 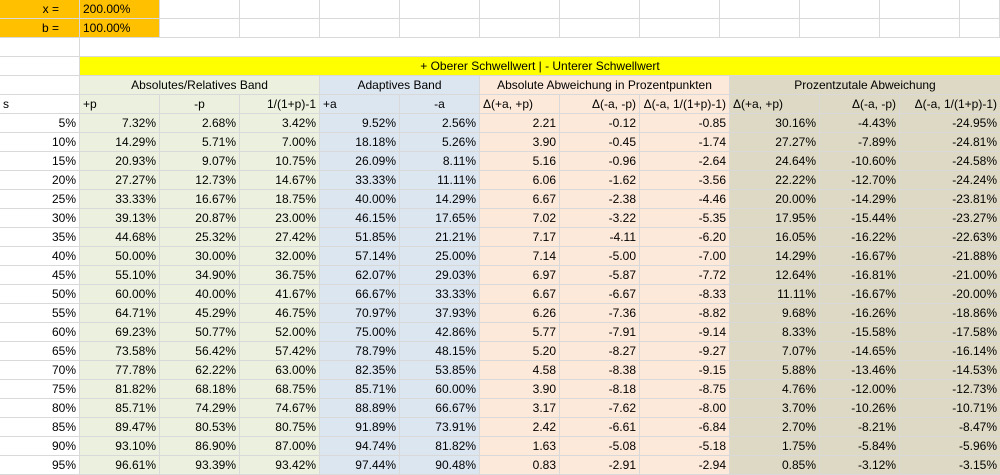 I want to click on cell-absdev-2: -6.61, so click(x=600, y=427).